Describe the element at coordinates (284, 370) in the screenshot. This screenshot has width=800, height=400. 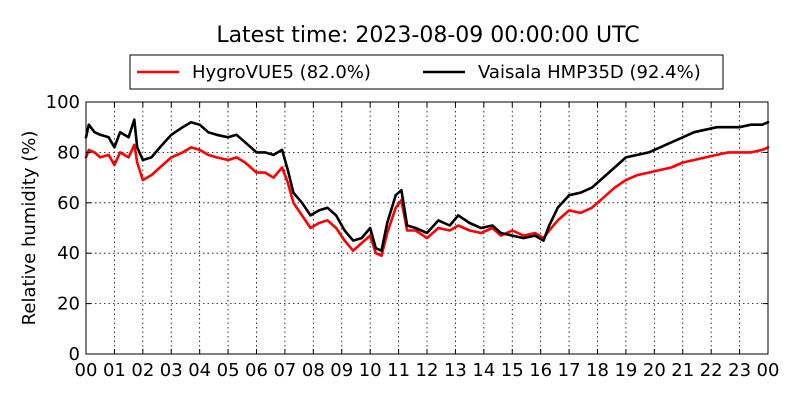
I see `x-tick-label: 07` at that location.